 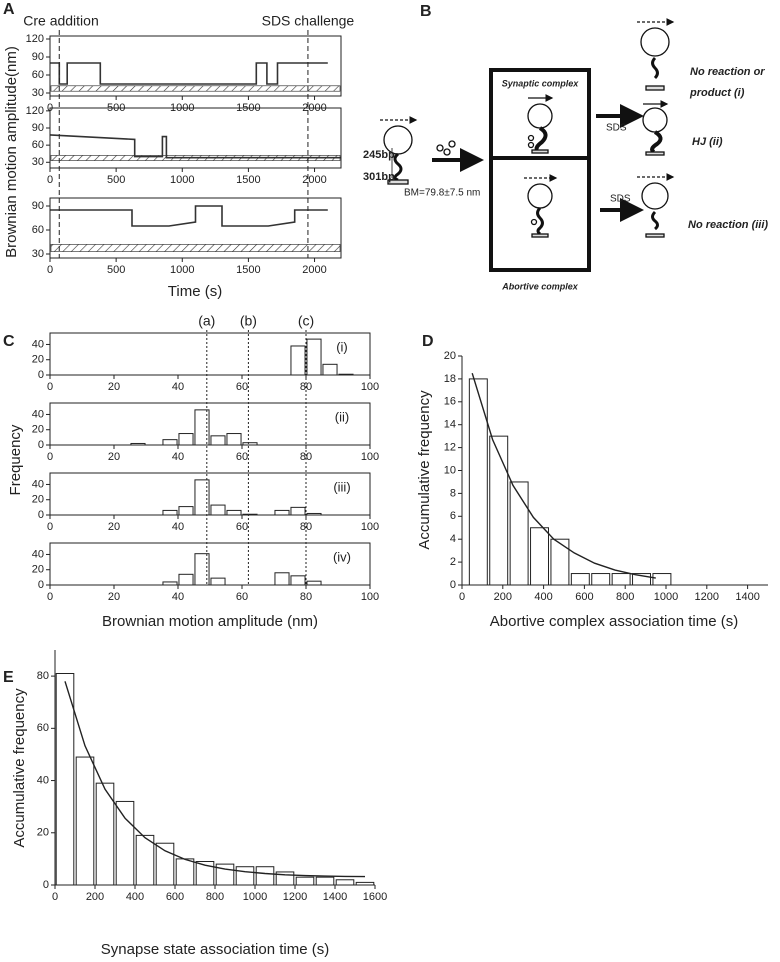 What do you see at coordinates (335, 897) in the screenshot?
I see `x-tick-label: 1400` at bounding box center [335, 897].